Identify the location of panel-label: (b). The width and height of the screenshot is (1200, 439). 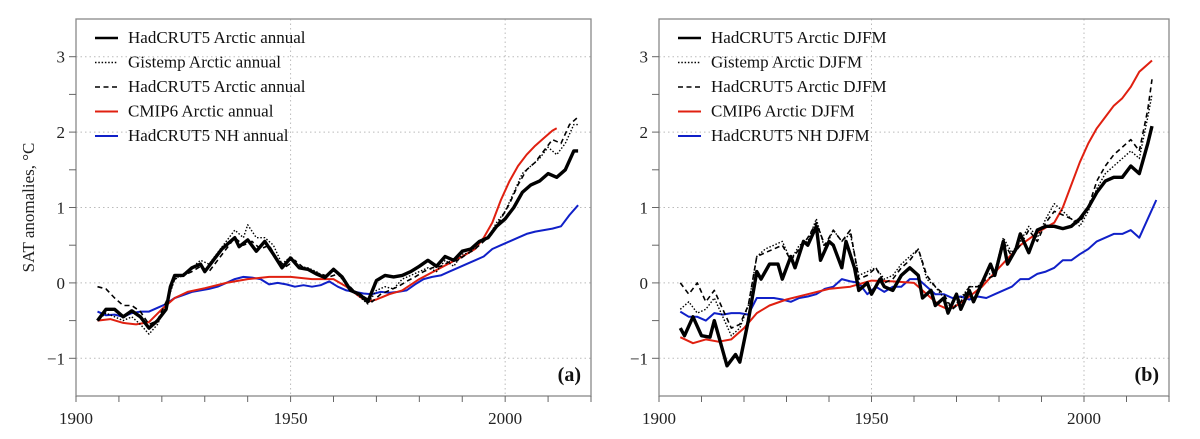
(1147, 375).